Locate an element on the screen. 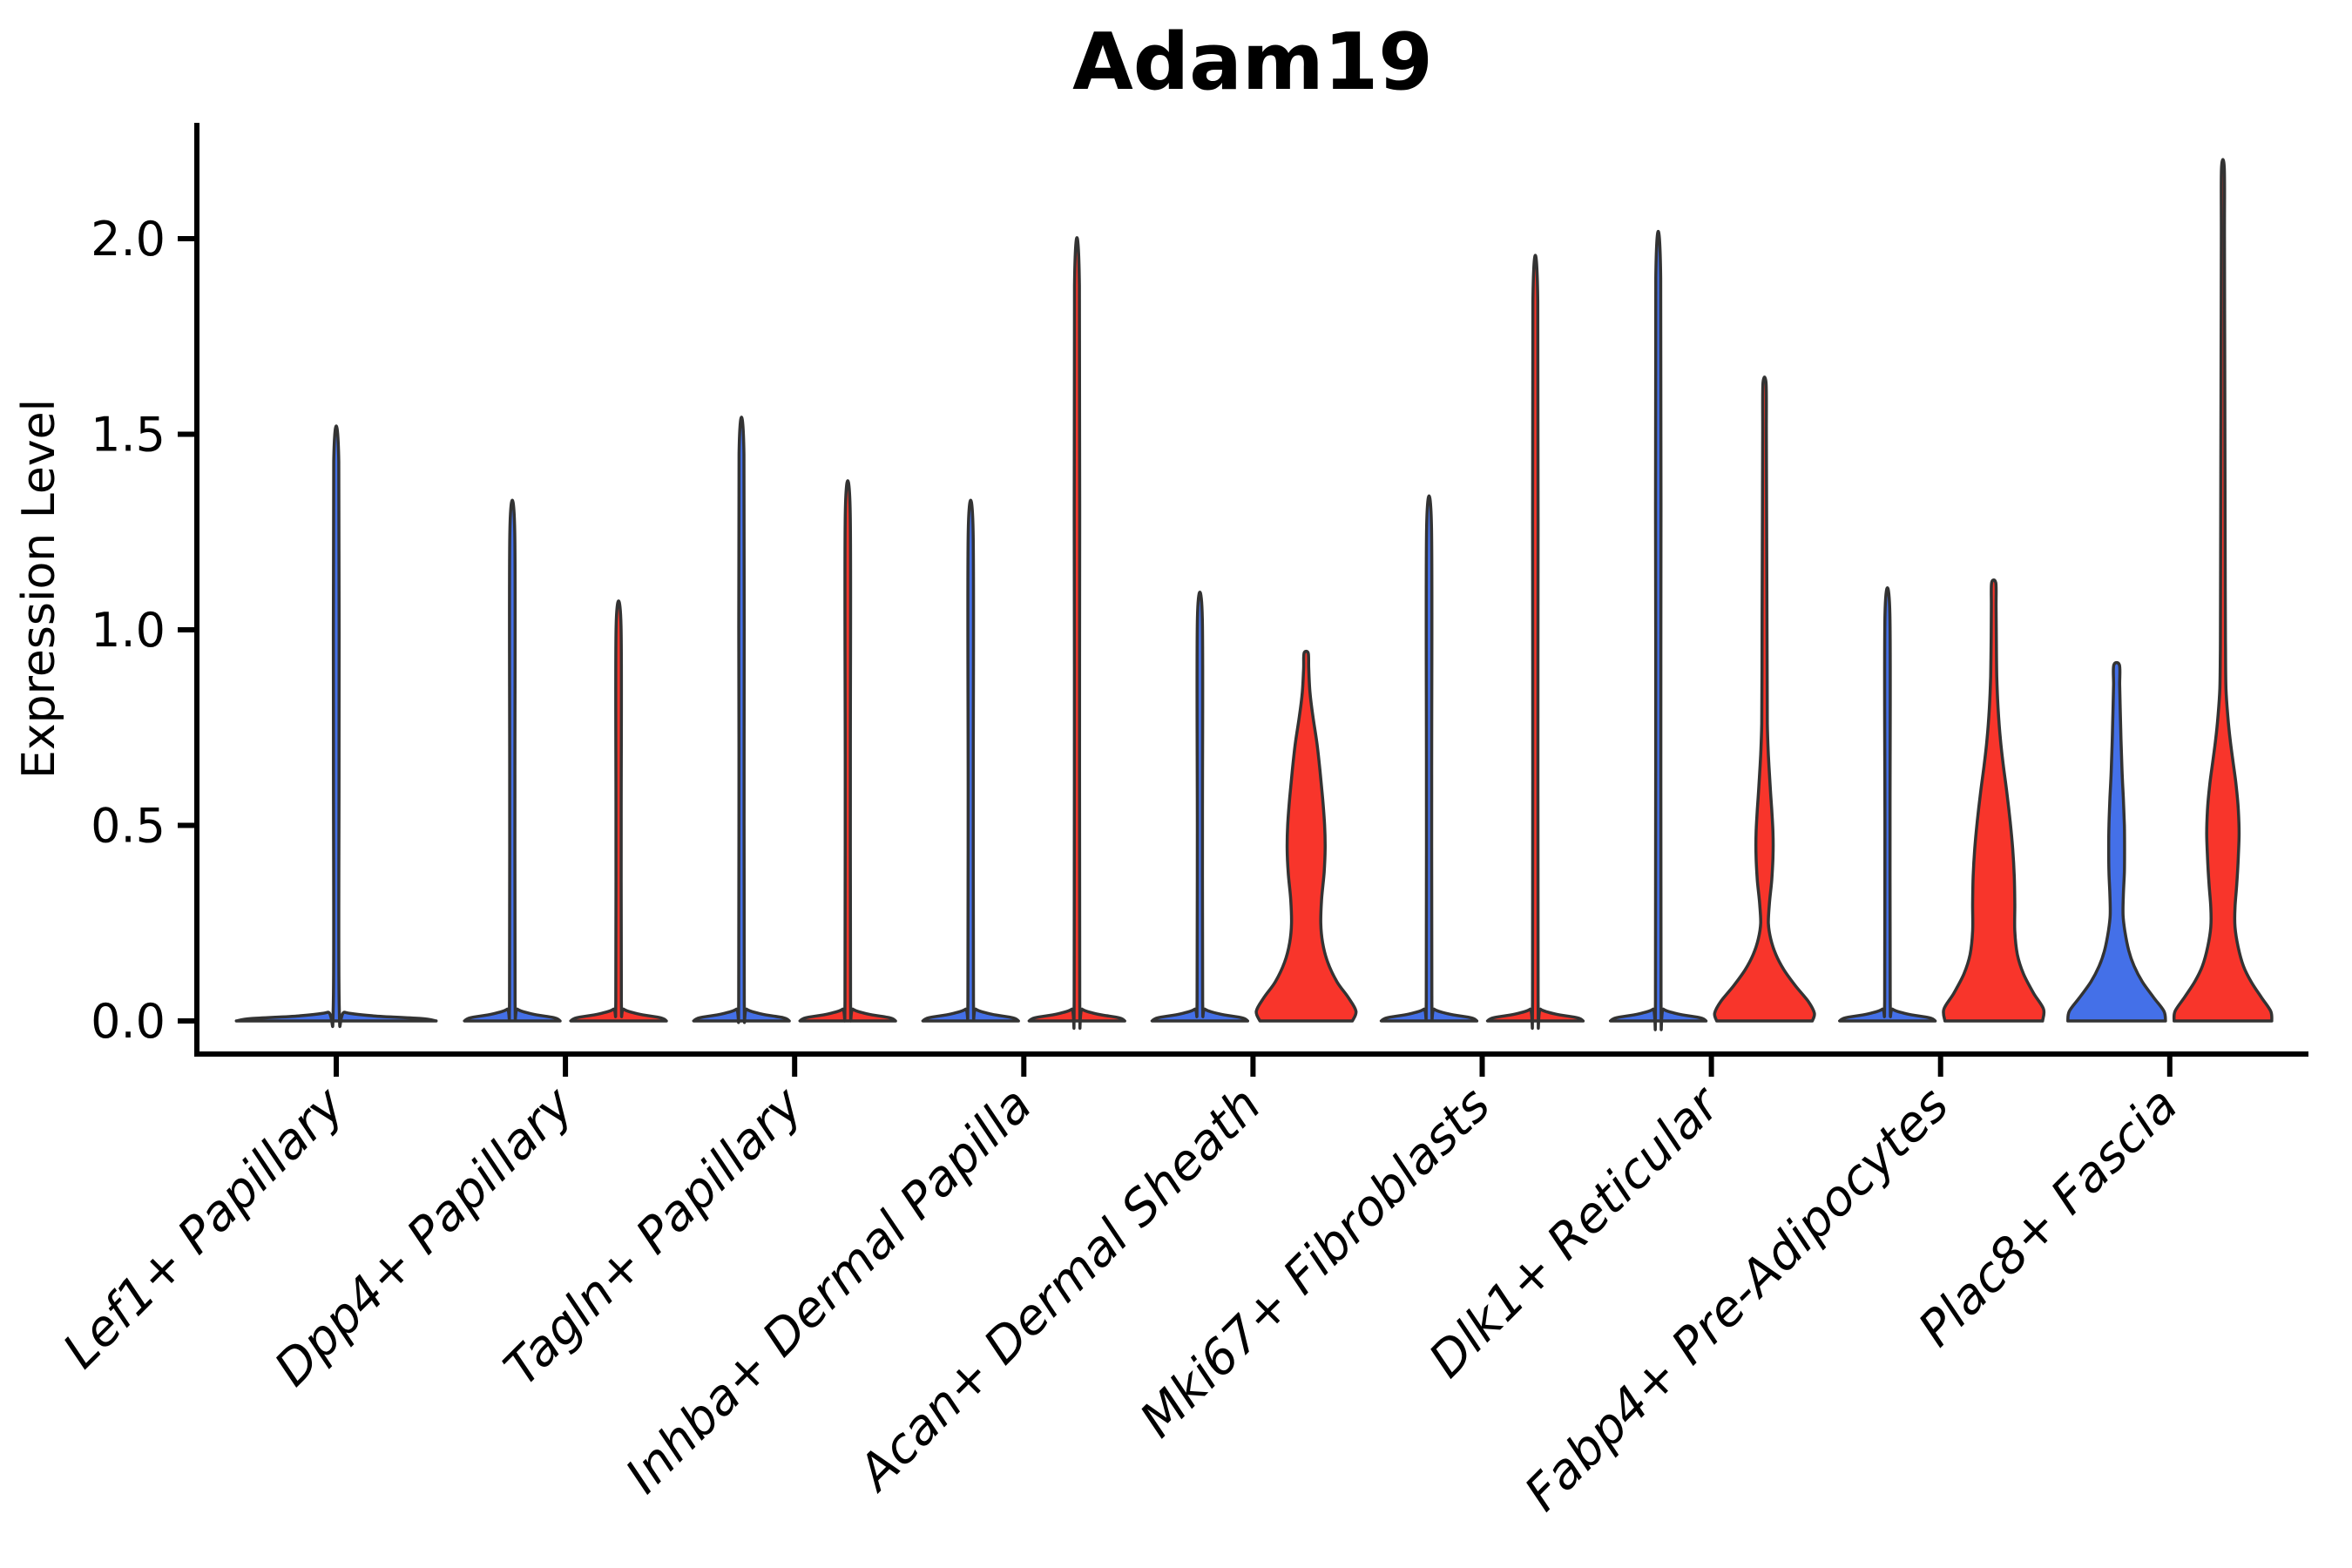  violin-mki67-fibroblasts-left is located at coordinates (1429, 758).